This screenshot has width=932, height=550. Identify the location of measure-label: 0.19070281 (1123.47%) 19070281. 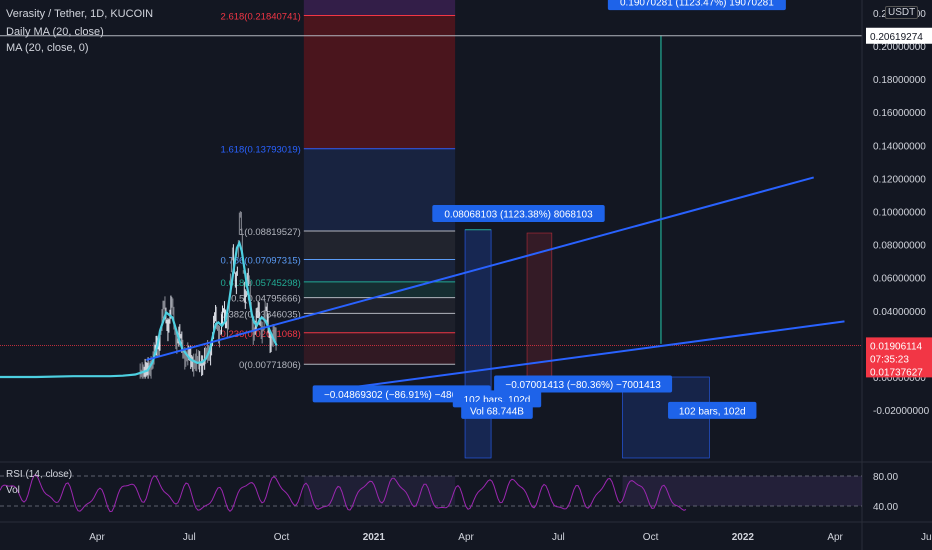
(697, 4).